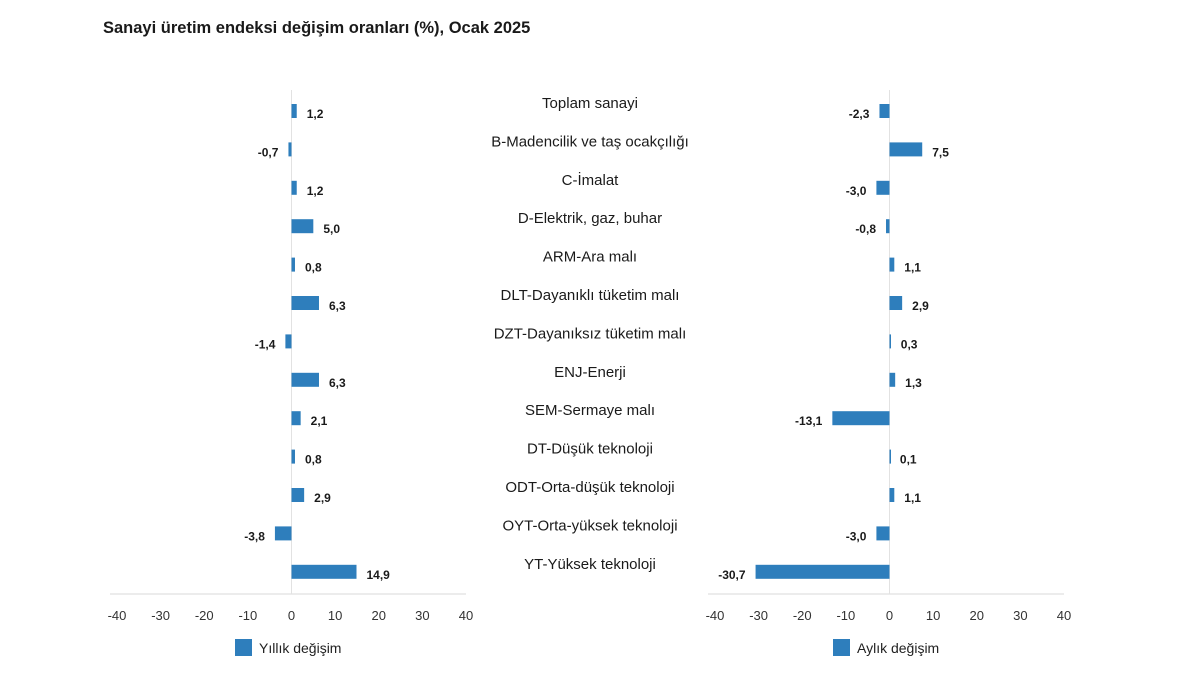 Image resolution: width=1200 pixels, height=675 pixels. What do you see at coordinates (590, 103) in the screenshot?
I see `category-label: Toplam sanayi` at bounding box center [590, 103].